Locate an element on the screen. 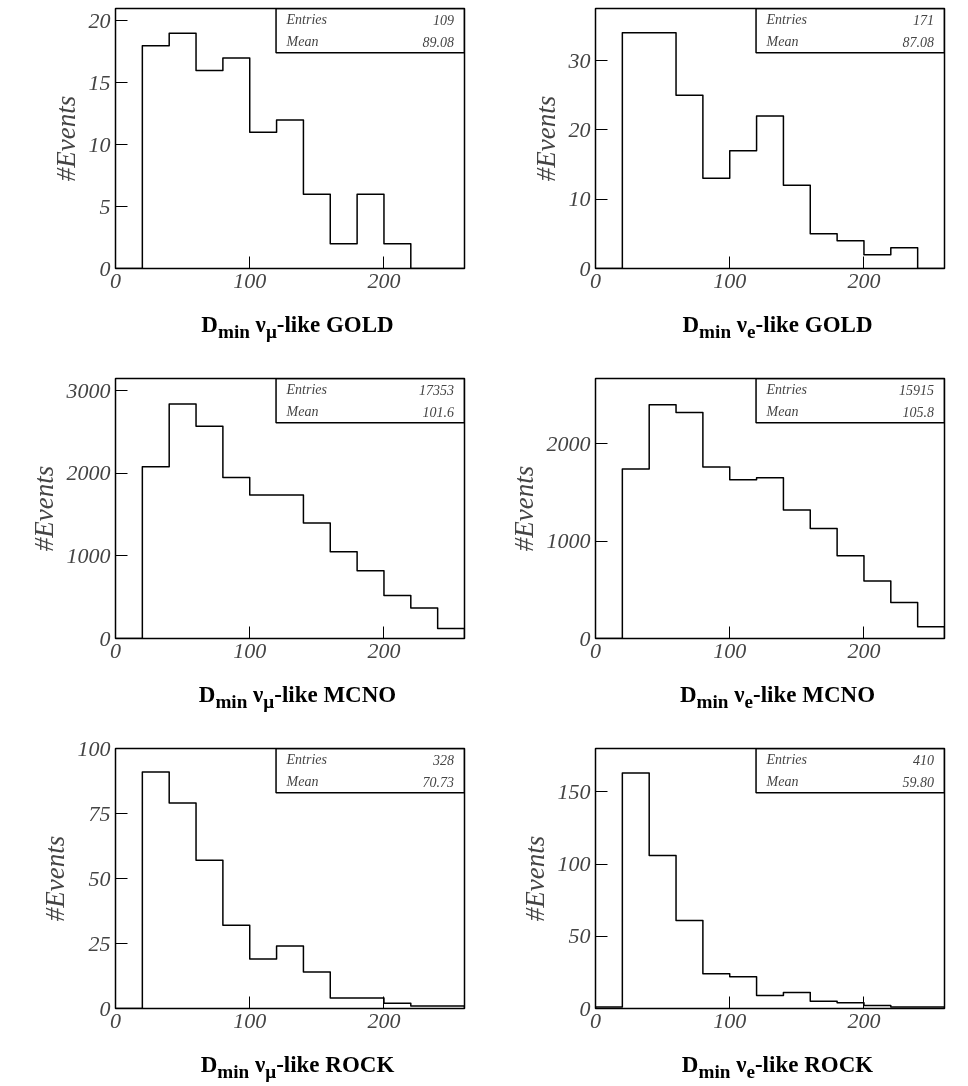  x-axis-title: D$_{min}$ ν$_{e}$-like MCNO is located at coordinates (777, 697).